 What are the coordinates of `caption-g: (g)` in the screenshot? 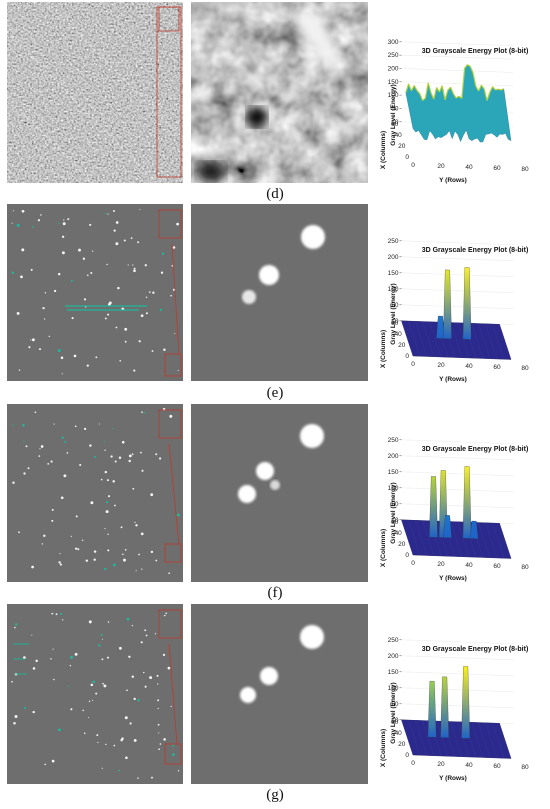 It's located at (275, 795).